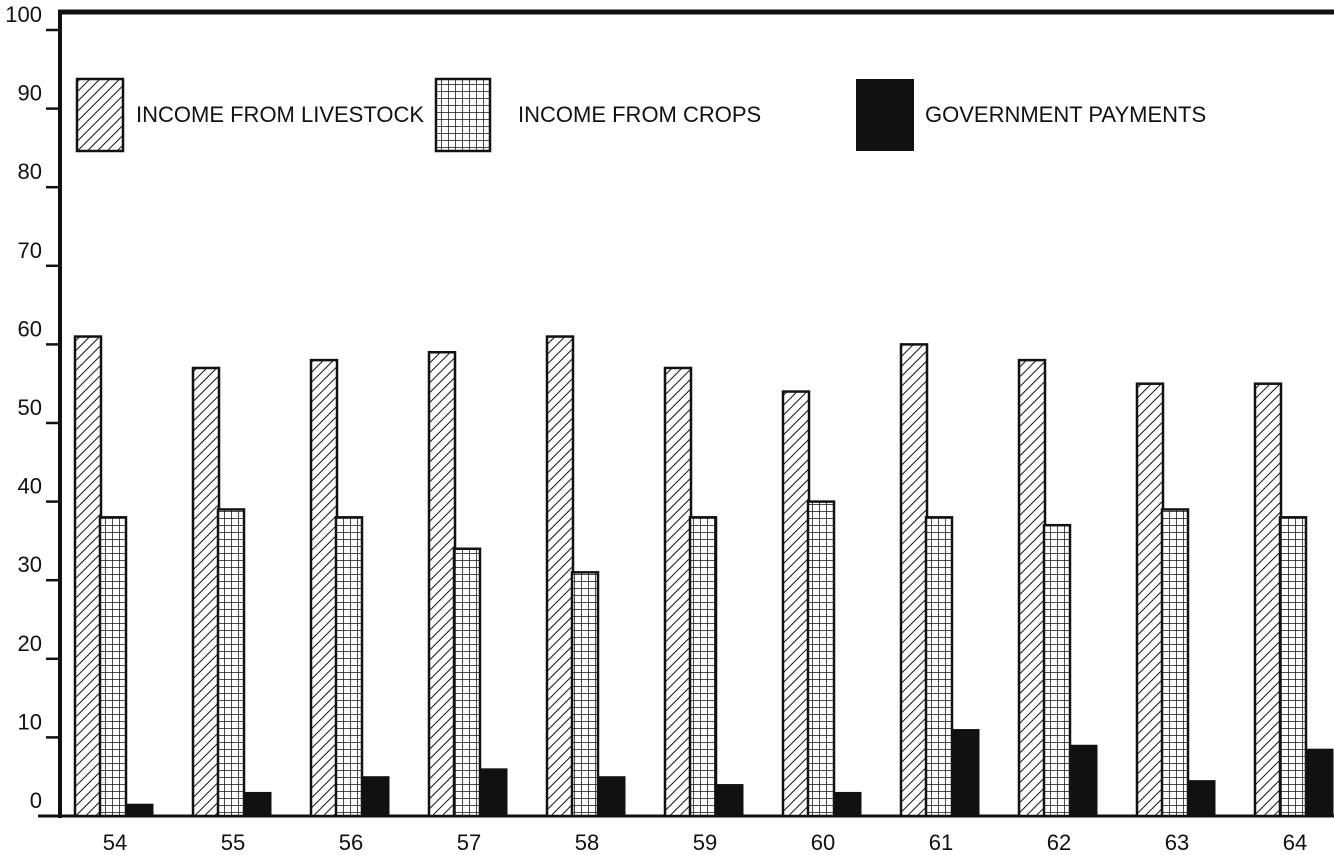 This screenshot has width=1334, height=855. I want to click on y-axis-ticks, so click(53, 423).